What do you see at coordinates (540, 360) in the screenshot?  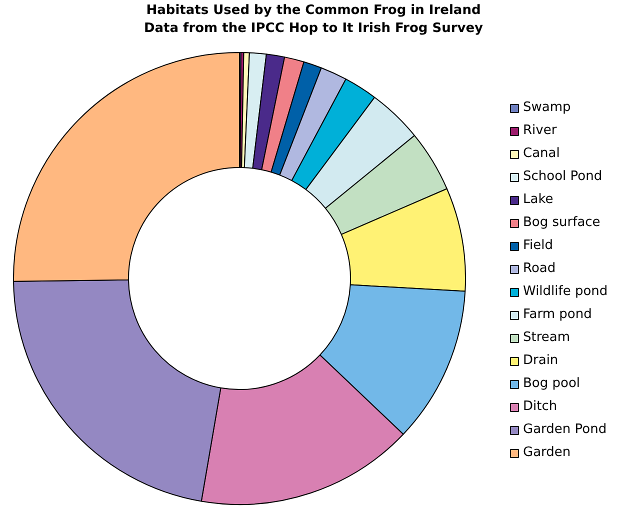 I see `legend-label: Drain` at bounding box center [540, 360].